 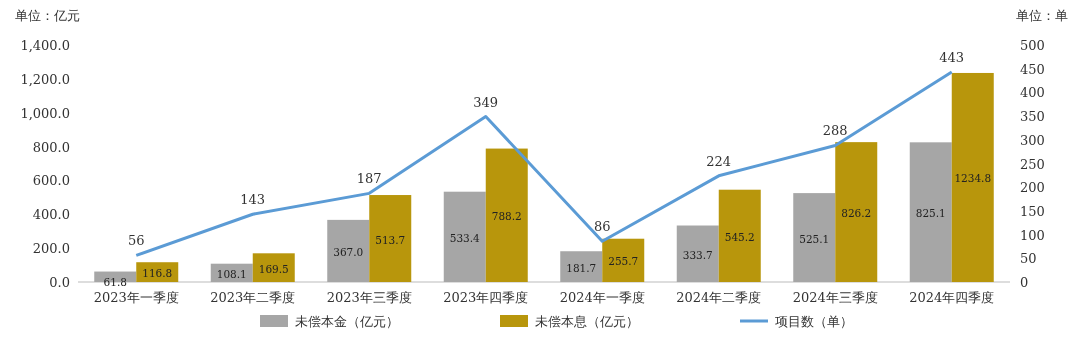 I want to click on x-tick-label: 2024年一季度, so click(x=602, y=297).